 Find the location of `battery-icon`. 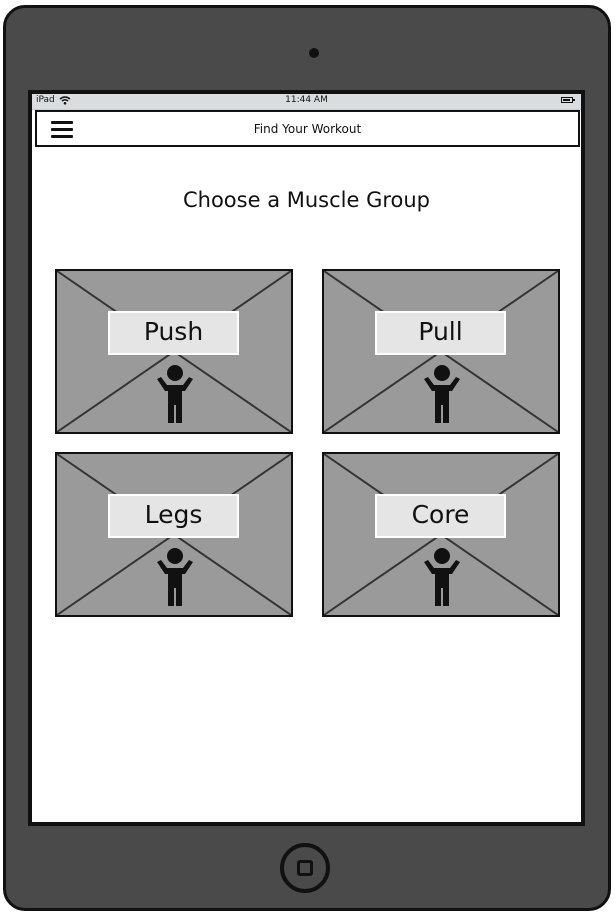

battery-icon is located at coordinates (568, 100).